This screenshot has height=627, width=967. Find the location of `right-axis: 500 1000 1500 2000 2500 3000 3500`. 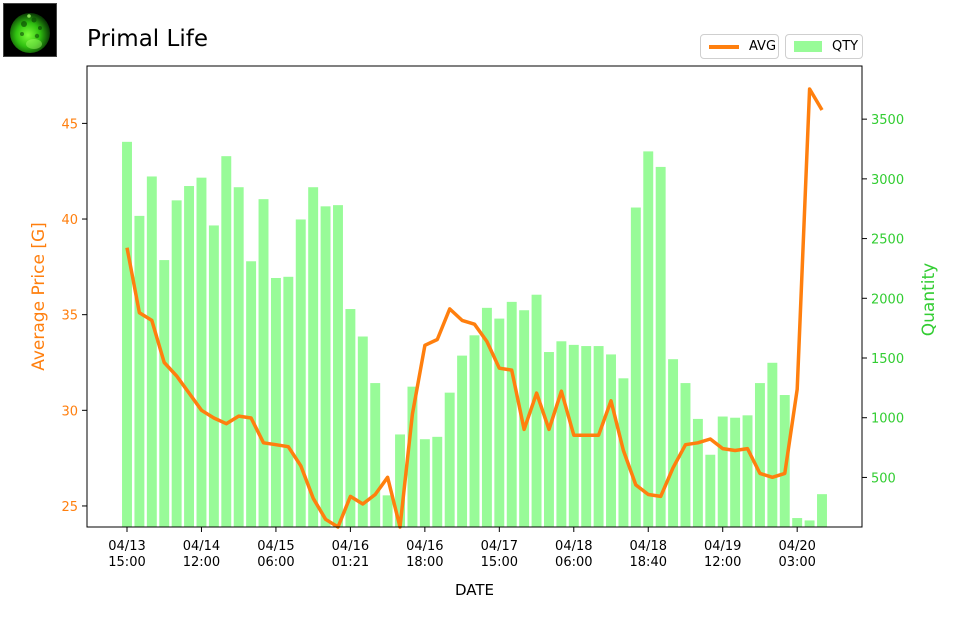

right-axis: 500 1000 1500 2000 2500 3000 3500 is located at coordinates (883, 299).